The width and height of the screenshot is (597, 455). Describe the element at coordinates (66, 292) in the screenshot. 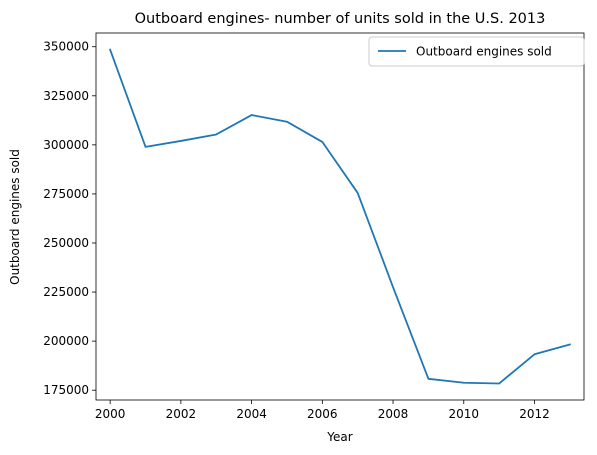

I see `y-tick-label: 225000` at that location.